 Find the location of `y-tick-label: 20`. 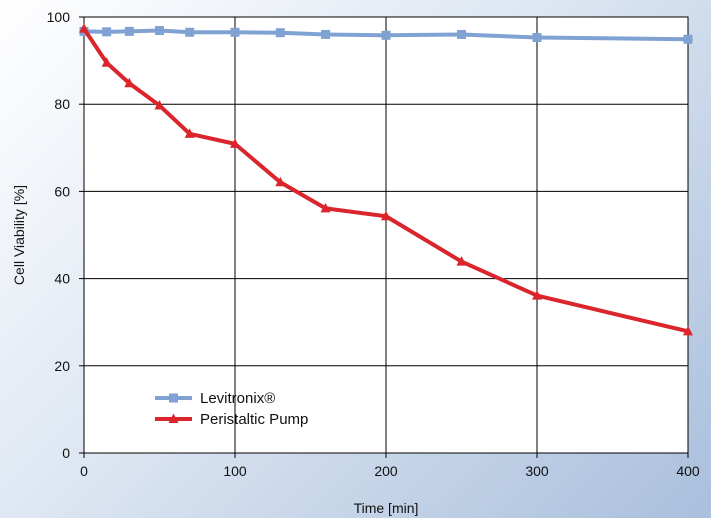

y-tick-label: 20 is located at coordinates (62, 366).